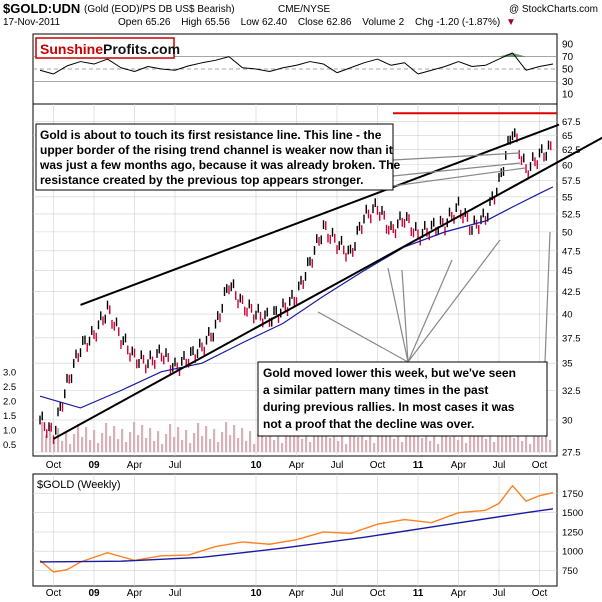  What do you see at coordinates (9, 431) in the screenshot?
I see `volume-tick-label: 1.0` at bounding box center [9, 431].